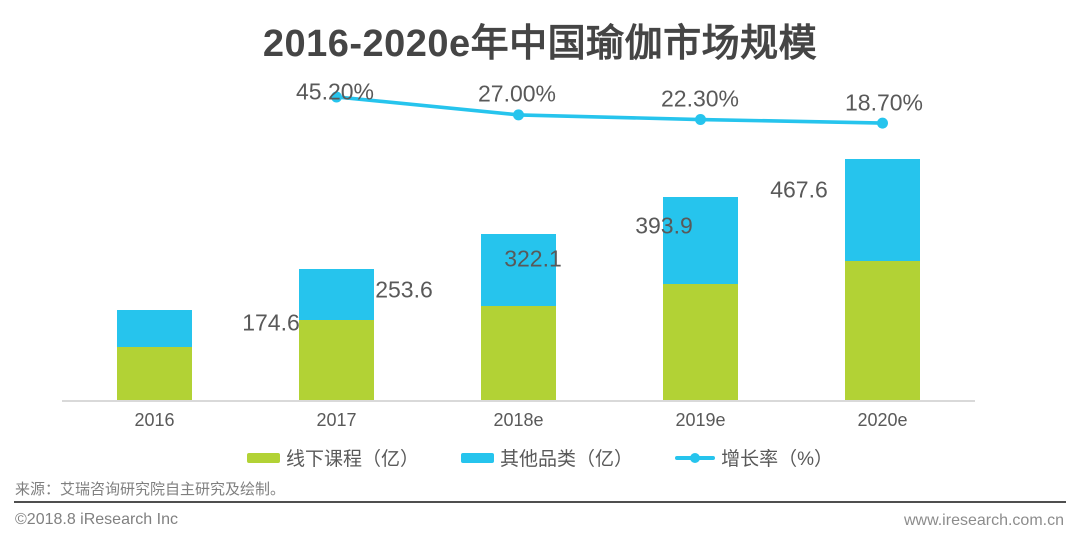 The image size is (1080, 538). Describe the element at coordinates (695, 458) in the screenshot. I see `line-marker-icon` at that location.